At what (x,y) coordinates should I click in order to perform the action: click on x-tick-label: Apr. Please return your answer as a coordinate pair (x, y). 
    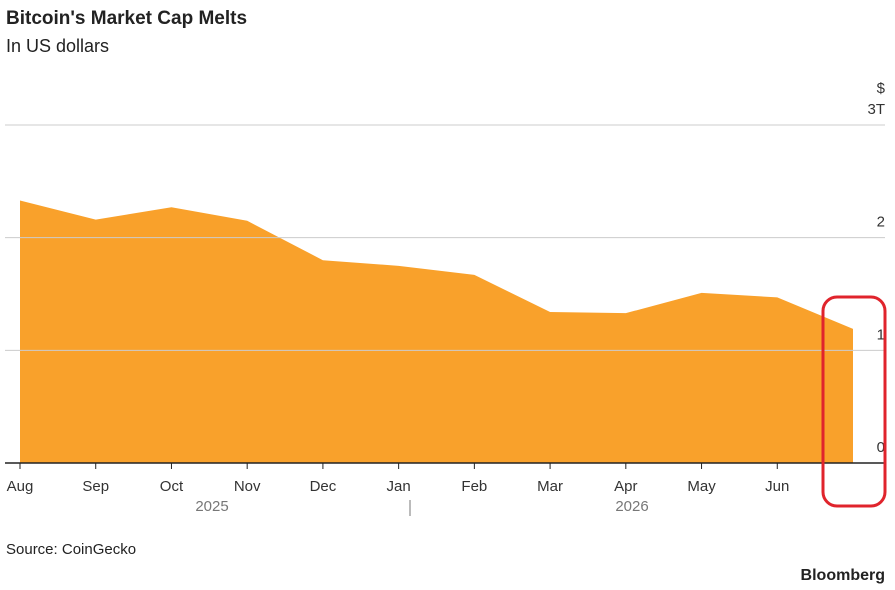
    Looking at the image, I should click on (625, 486).